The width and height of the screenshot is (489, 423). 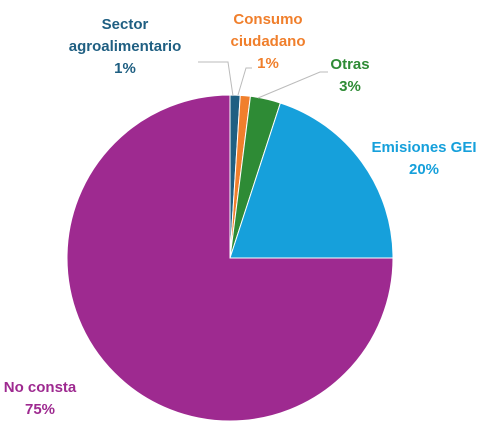 I want to click on data-label: Emisiones GEI 20%, so click(x=421, y=159).